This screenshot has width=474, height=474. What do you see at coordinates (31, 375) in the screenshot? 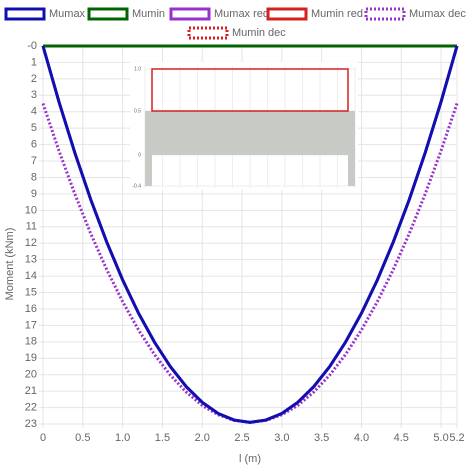
I see `y-tick-label: 20` at bounding box center [31, 375].